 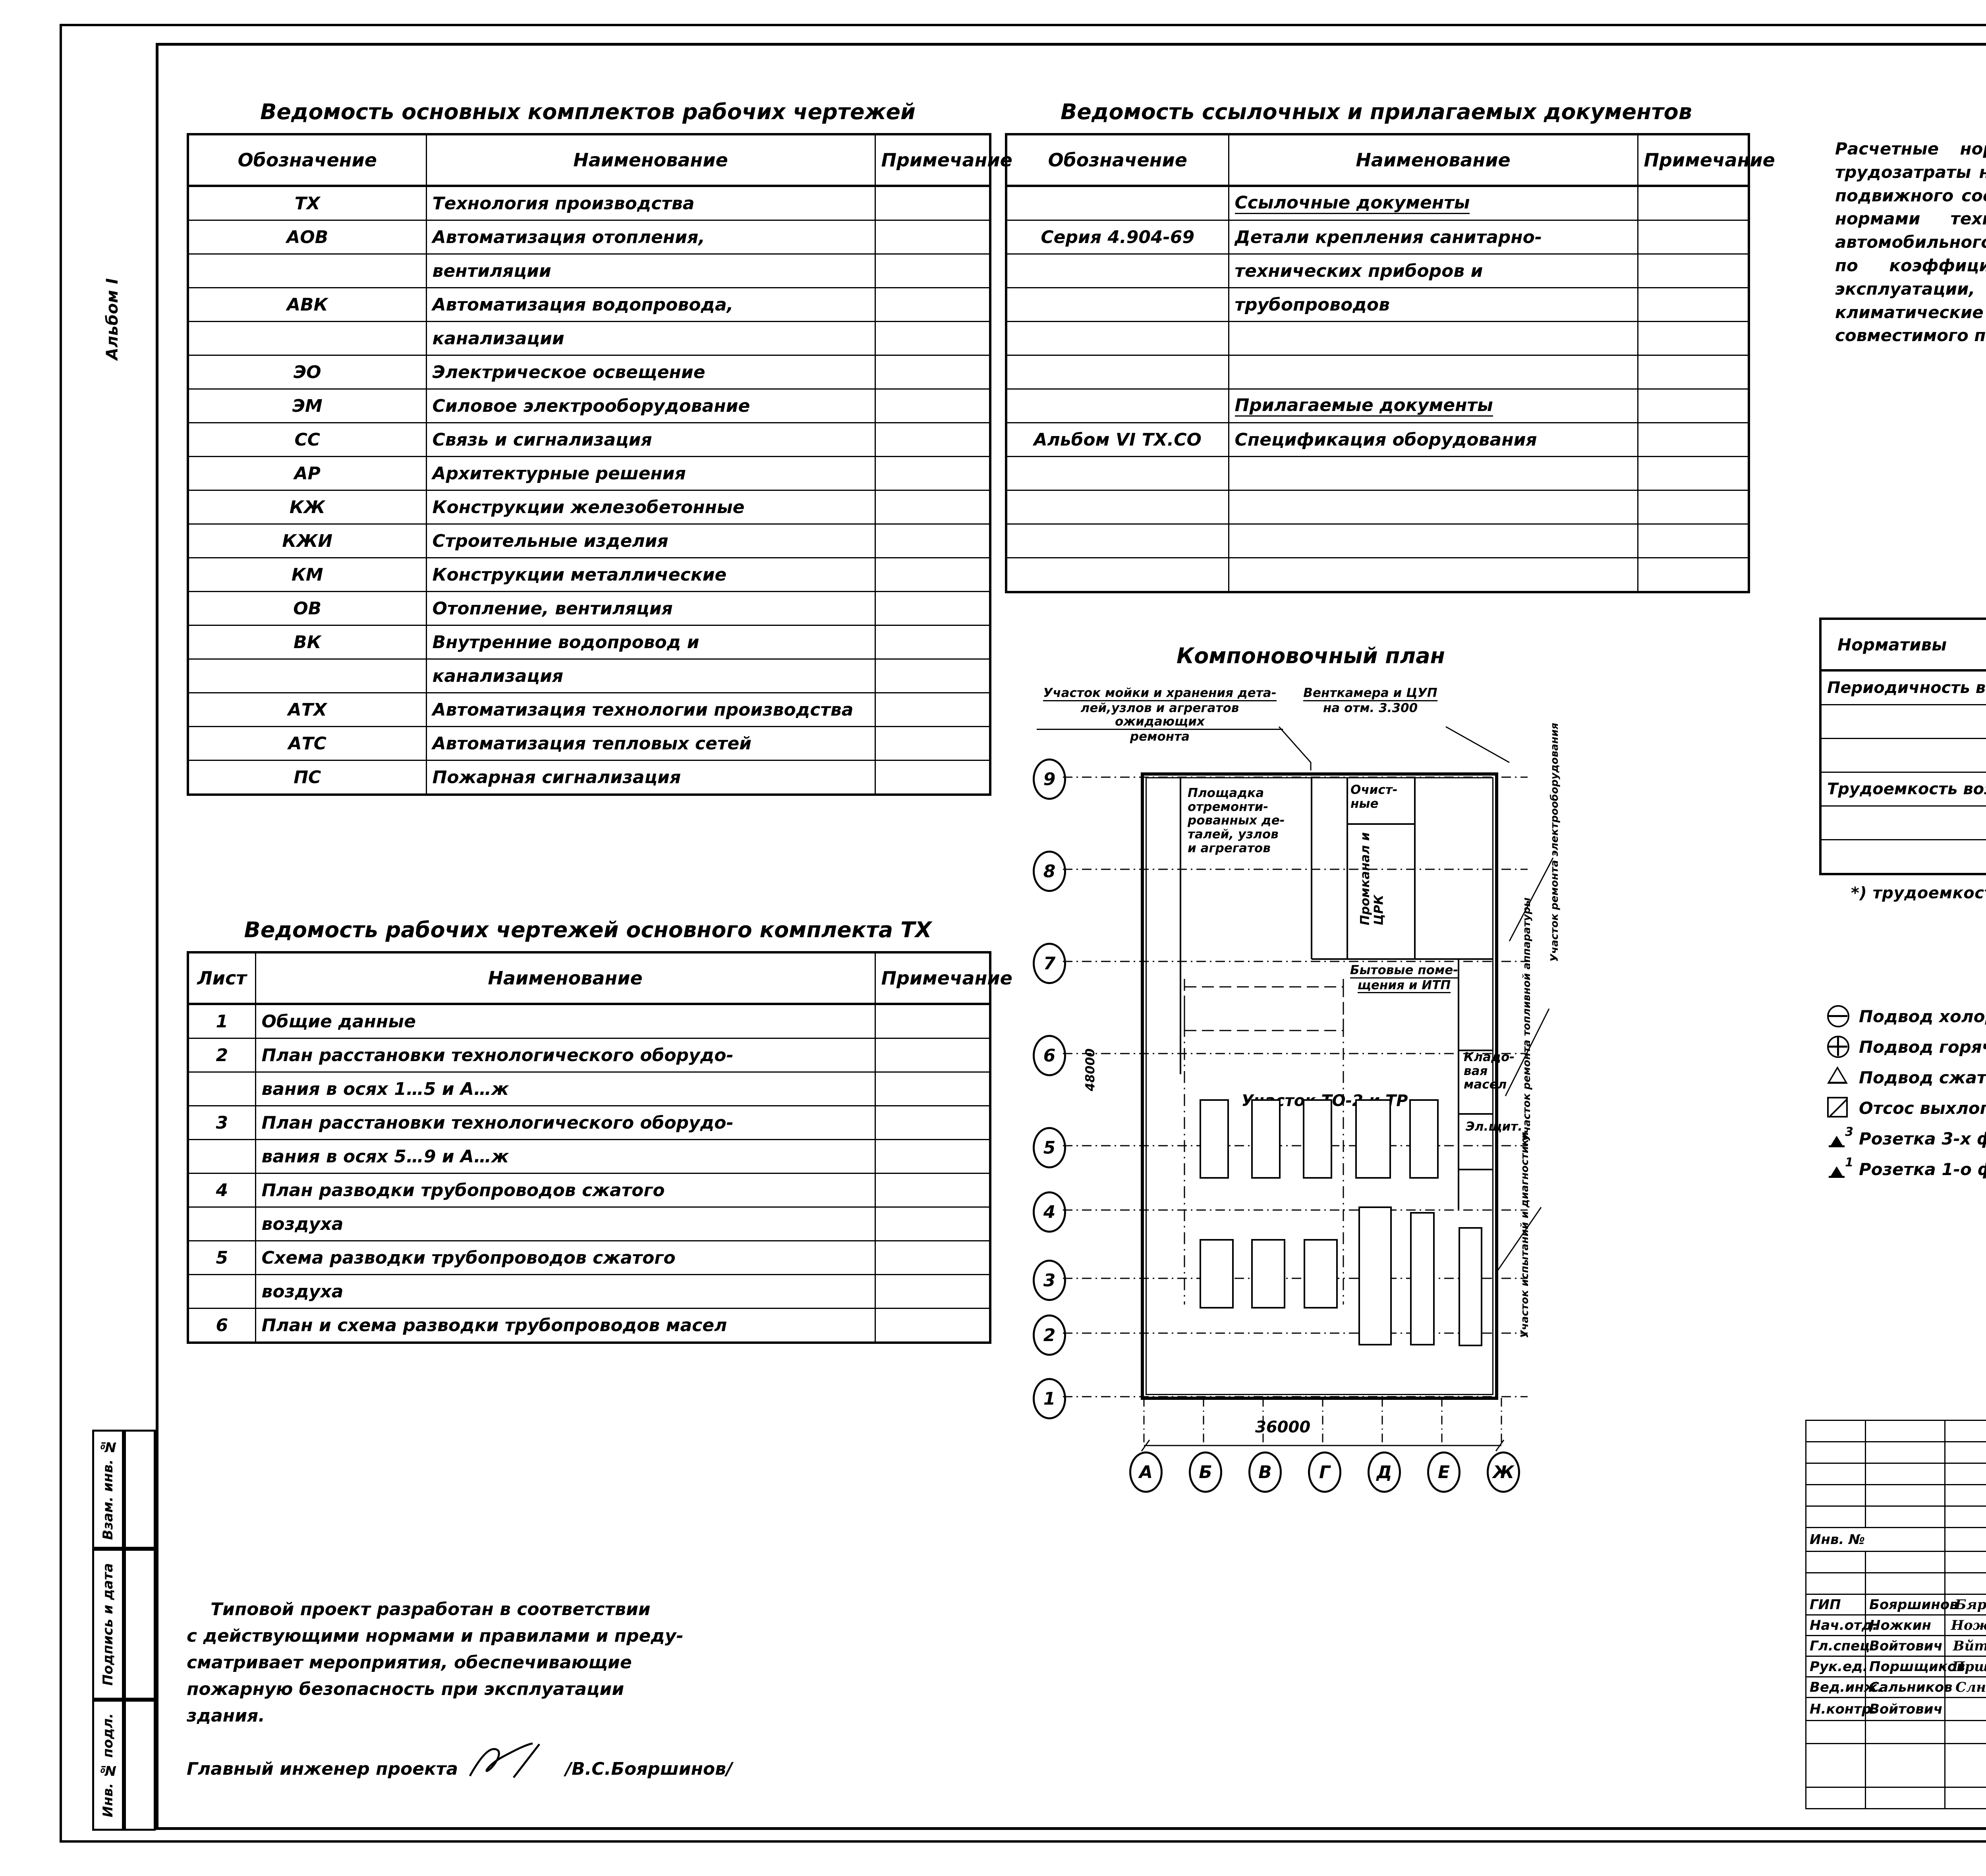 I want to click on bottom-note-line: пожарную безопасность при эксплуатации, so click(x=405, y=1689).